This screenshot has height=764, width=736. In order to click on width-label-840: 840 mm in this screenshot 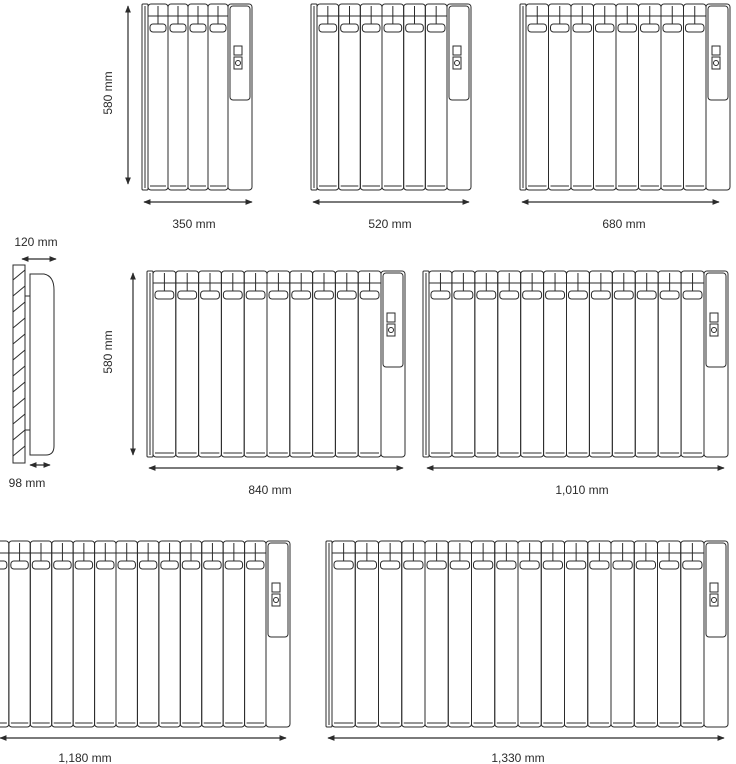, I will do `click(269, 490)`.